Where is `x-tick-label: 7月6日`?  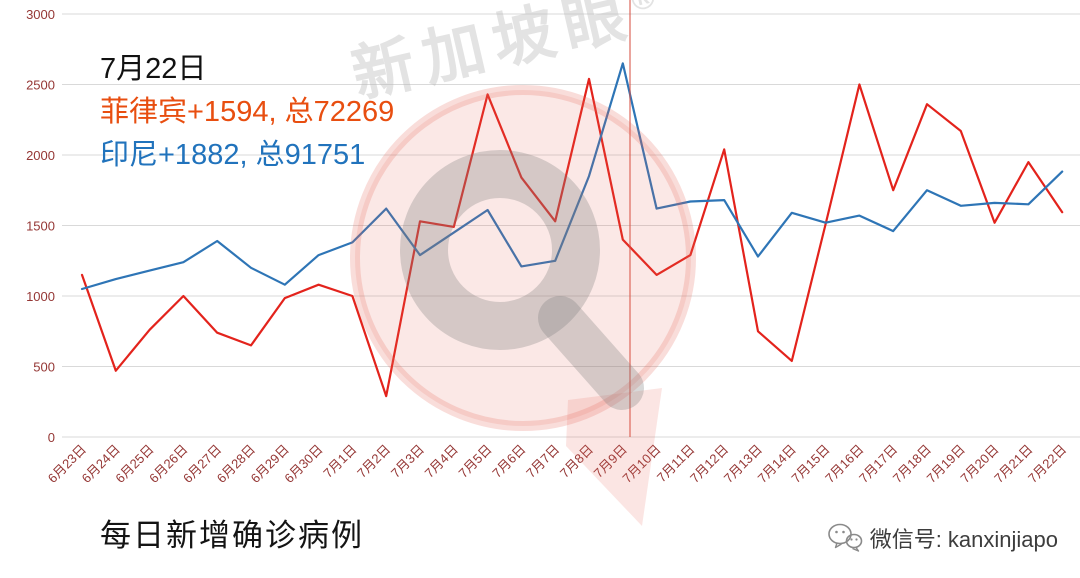
x-tick-label: 7月6日 is located at coordinates (508, 461).